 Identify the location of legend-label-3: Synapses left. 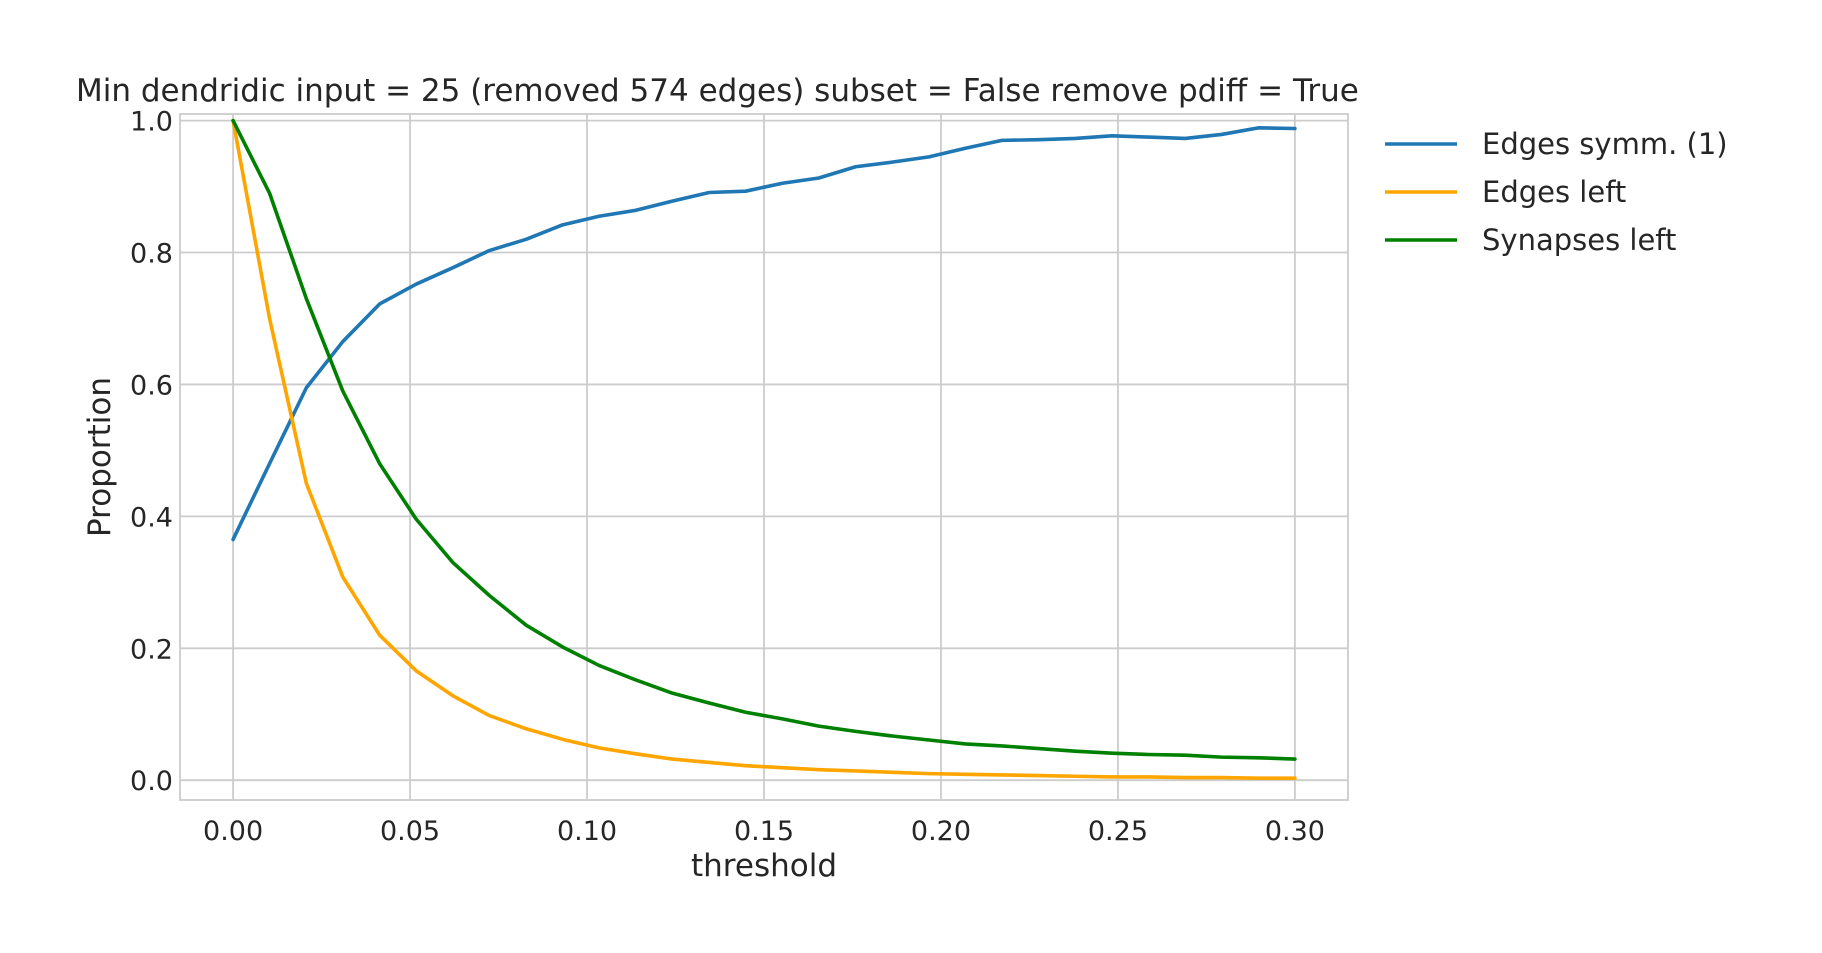
(1579, 240).